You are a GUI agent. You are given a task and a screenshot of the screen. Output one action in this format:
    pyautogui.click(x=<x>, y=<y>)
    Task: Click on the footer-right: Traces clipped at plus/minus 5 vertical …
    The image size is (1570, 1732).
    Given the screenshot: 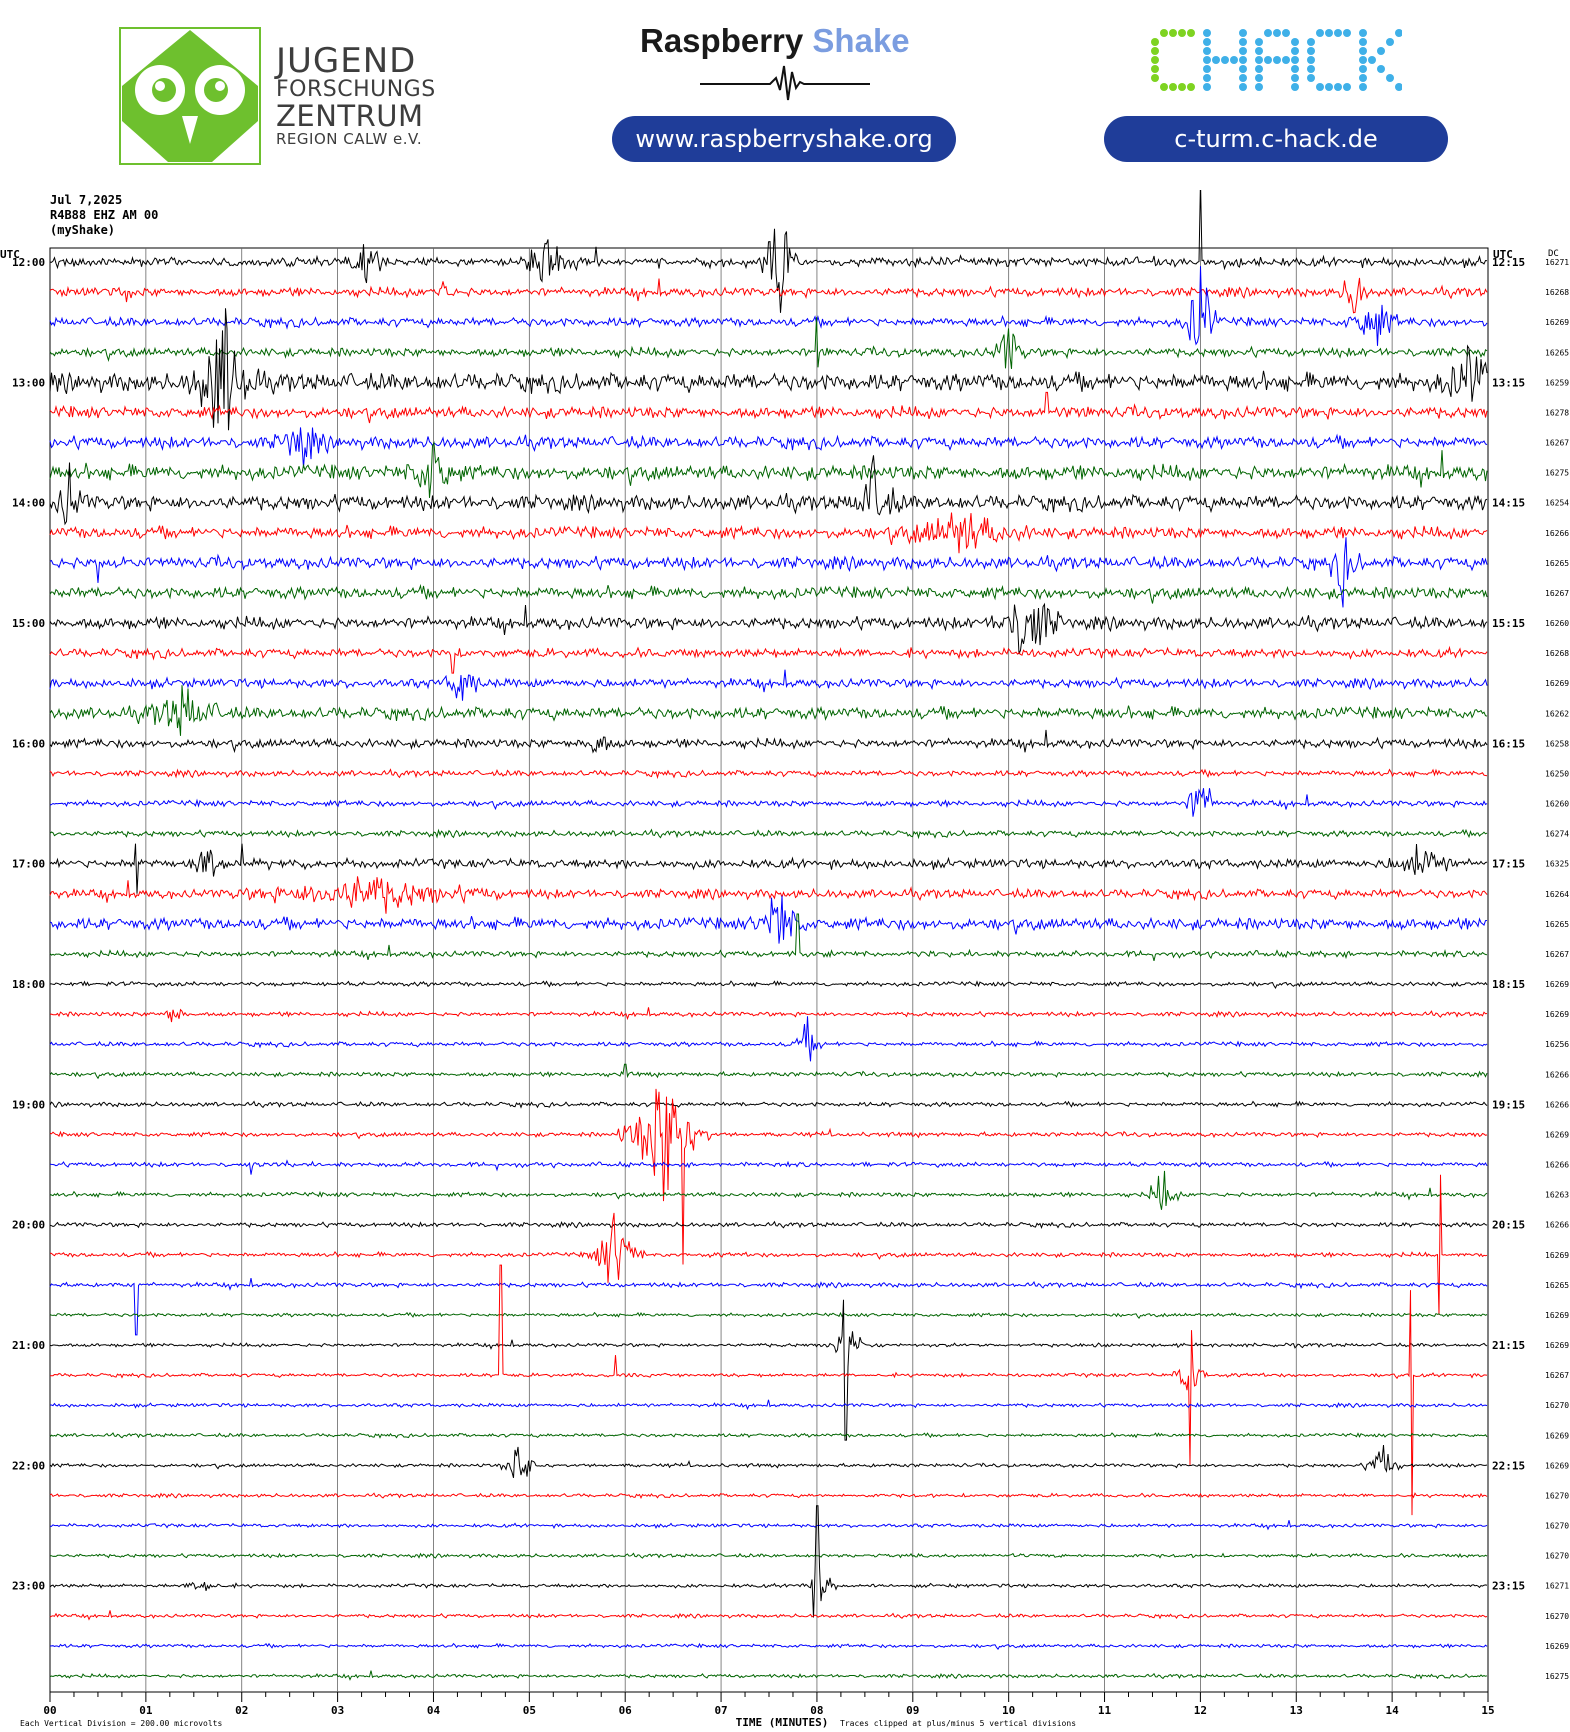 What is the action you would take?
    pyautogui.click(x=958, y=1723)
    